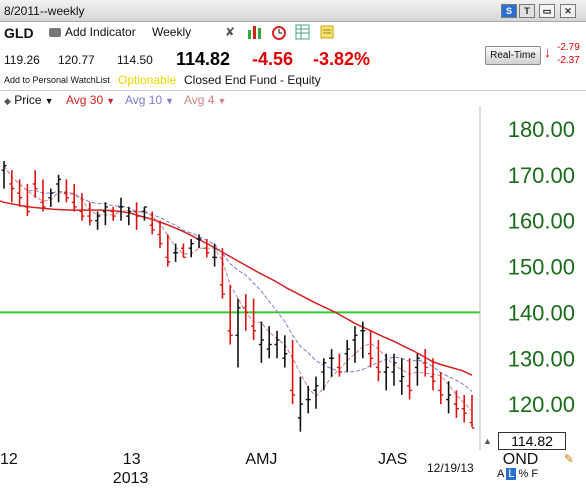 Image resolution: width=586 pixels, height=494 pixels. What do you see at coordinates (569, 459) in the screenshot?
I see `pencil-icon: ✎` at bounding box center [569, 459].